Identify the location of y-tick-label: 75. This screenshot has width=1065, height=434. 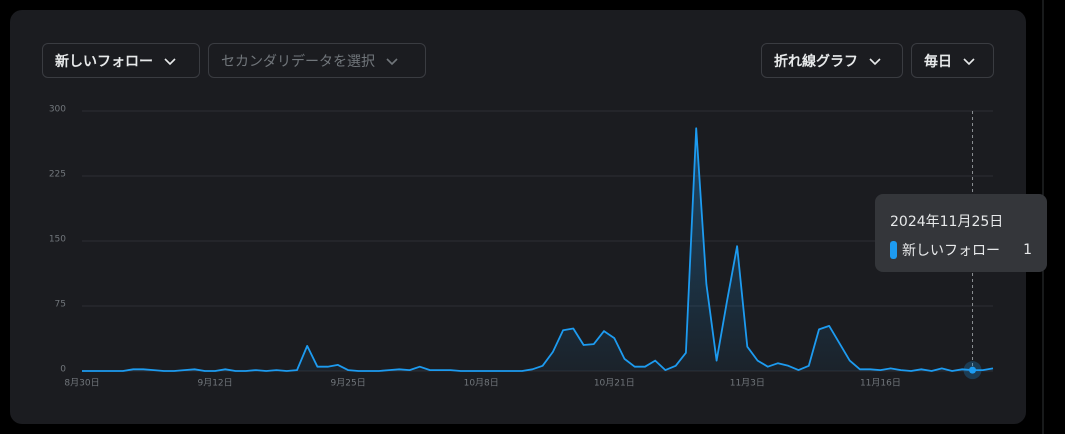
(60, 305).